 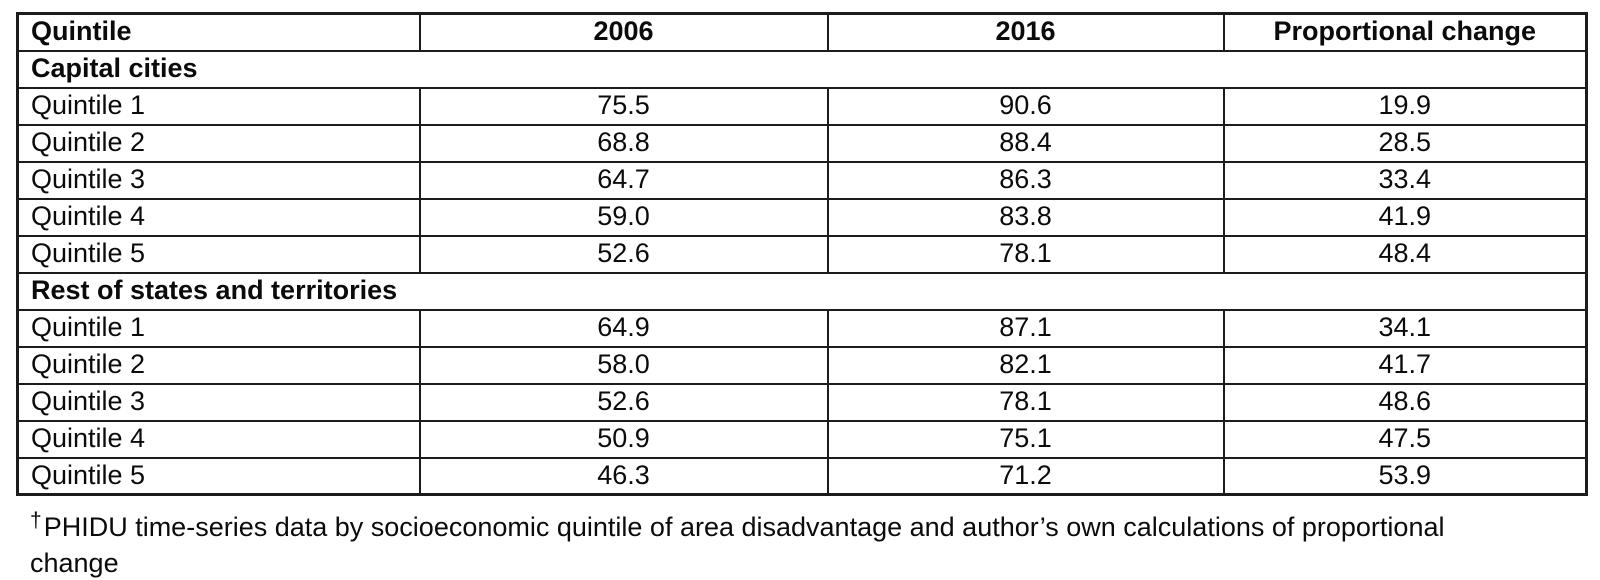 What do you see at coordinates (218, 32) in the screenshot?
I see `column-header-quintile: Quintile` at bounding box center [218, 32].